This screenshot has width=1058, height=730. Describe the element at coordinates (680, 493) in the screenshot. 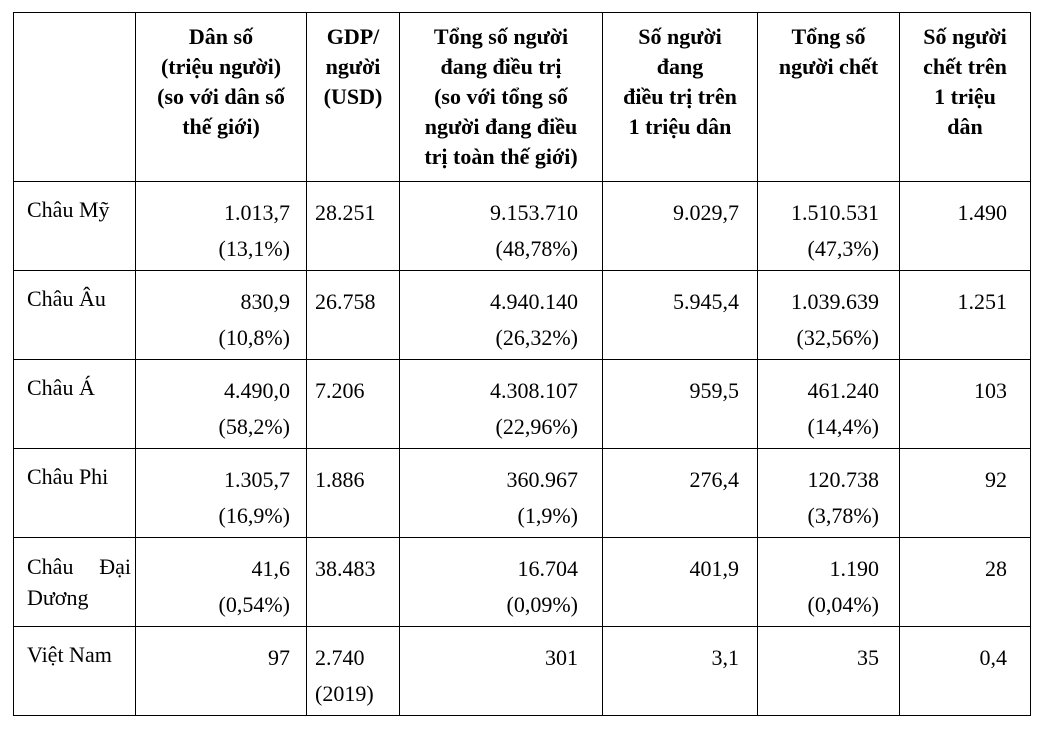

I see `active-per-million-cell: 276,4` at that location.